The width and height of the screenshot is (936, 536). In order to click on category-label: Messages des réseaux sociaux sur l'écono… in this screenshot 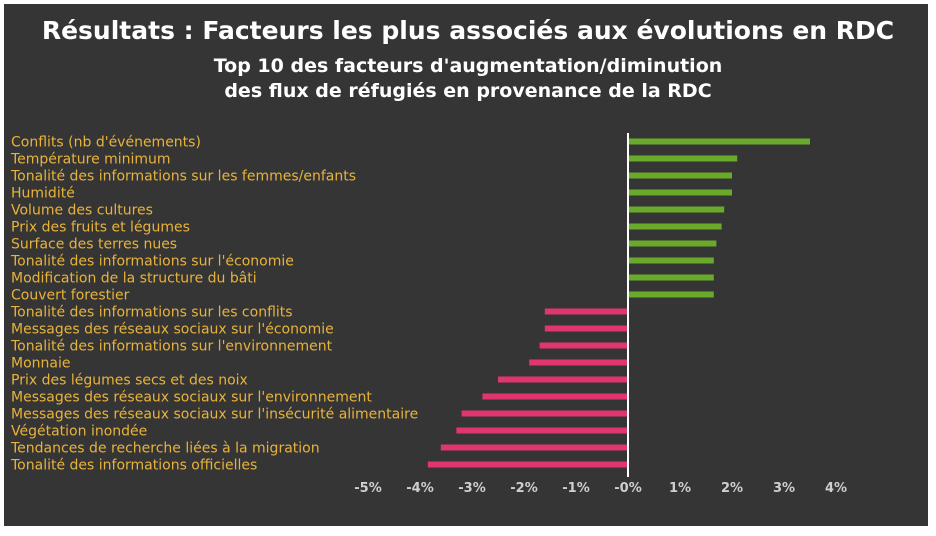, I will do `click(172, 330)`.